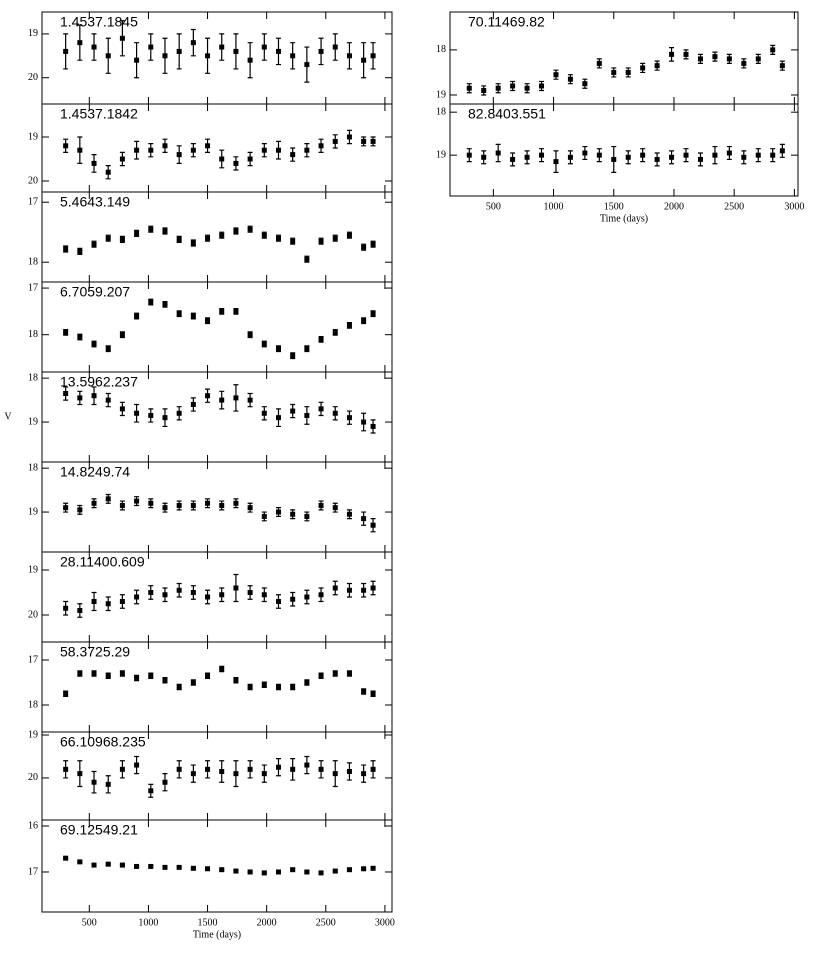  Describe the element at coordinates (493, 206) in the screenshot. I see `x-tick-label: 500` at that location.